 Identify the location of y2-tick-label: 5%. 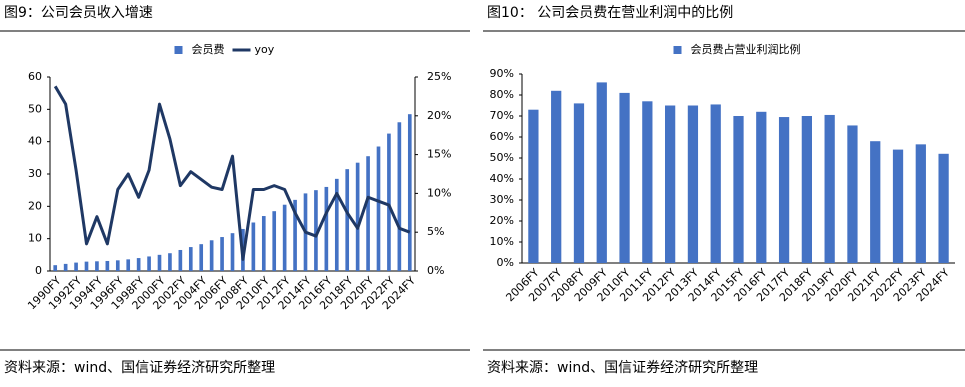
(435, 231).